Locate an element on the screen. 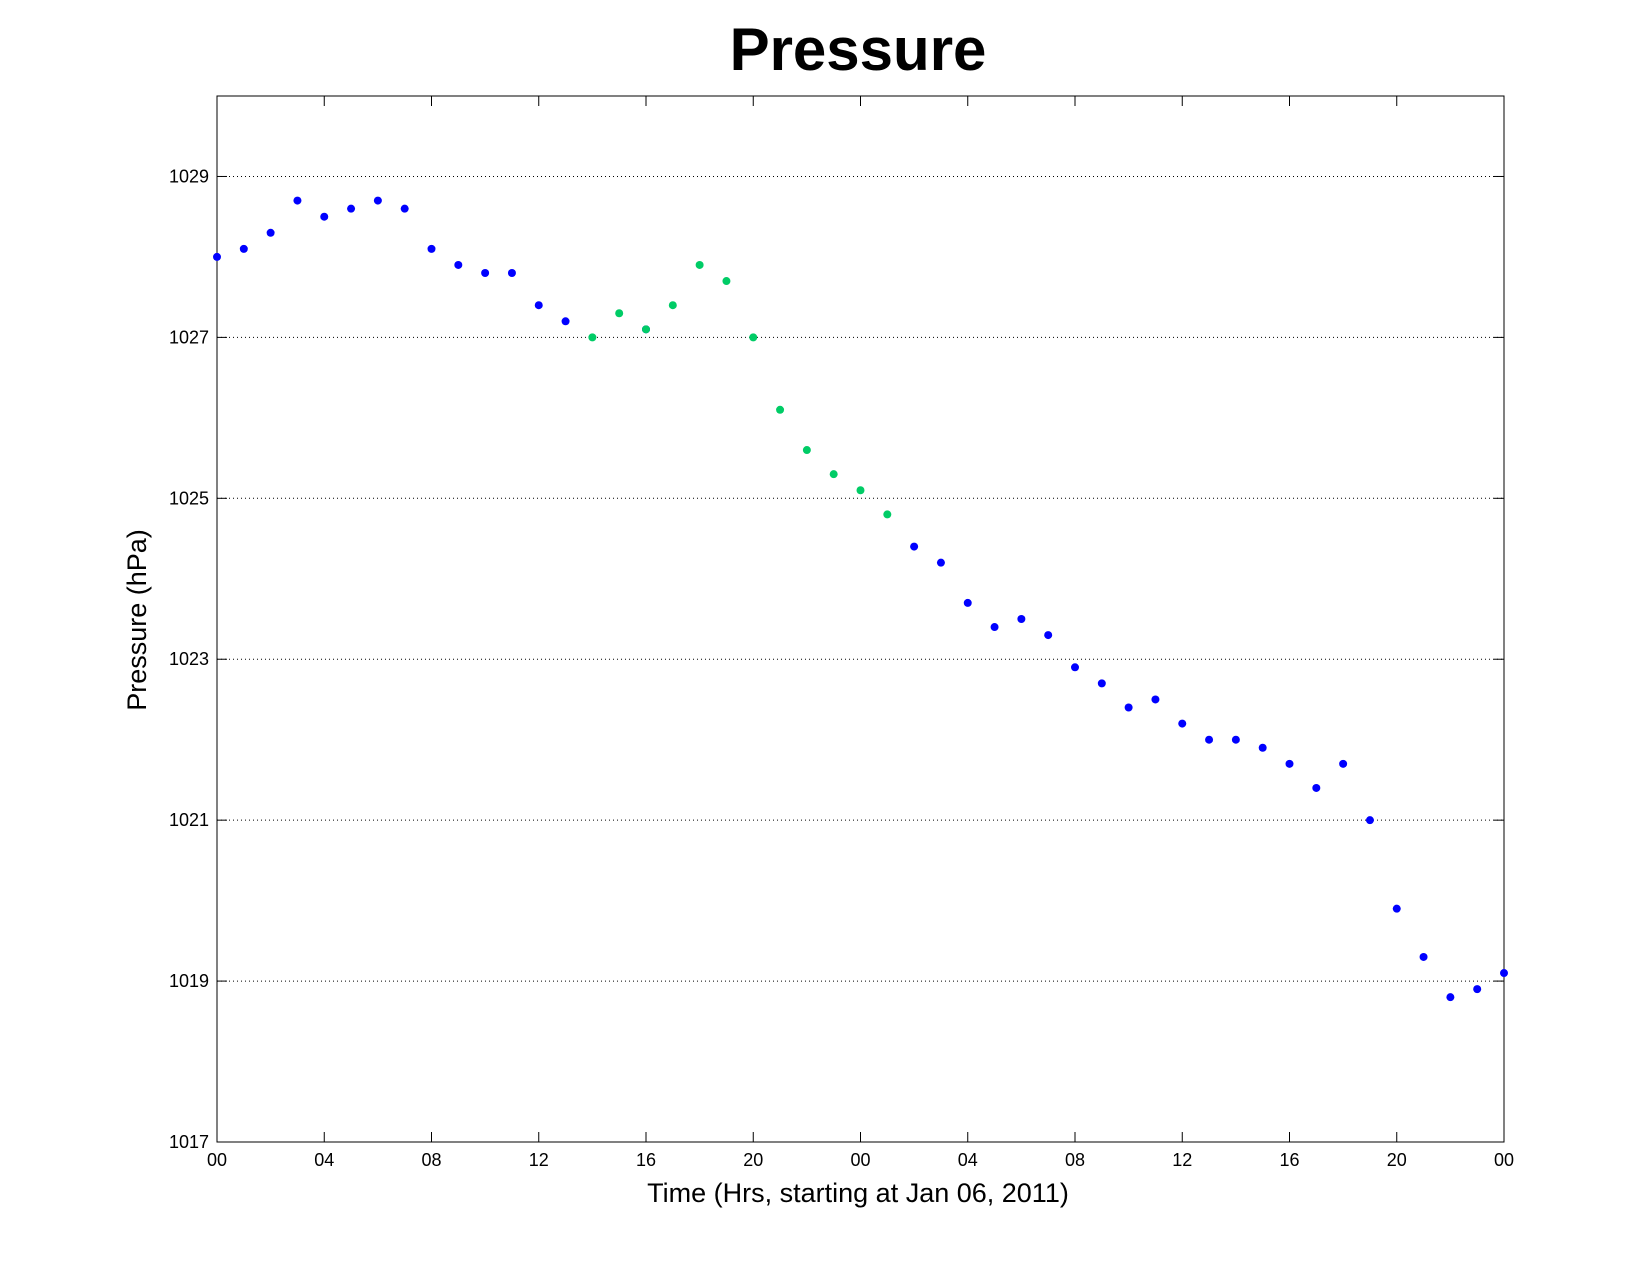  x-tick-label-6: 00 is located at coordinates (860, 1160).